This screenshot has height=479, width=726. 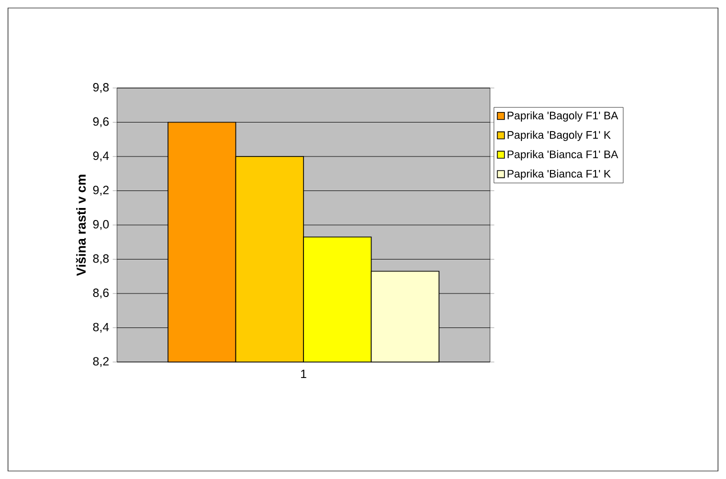 What do you see at coordinates (101, 191) in the screenshot?
I see `y-tick-label: 9,2` at bounding box center [101, 191].